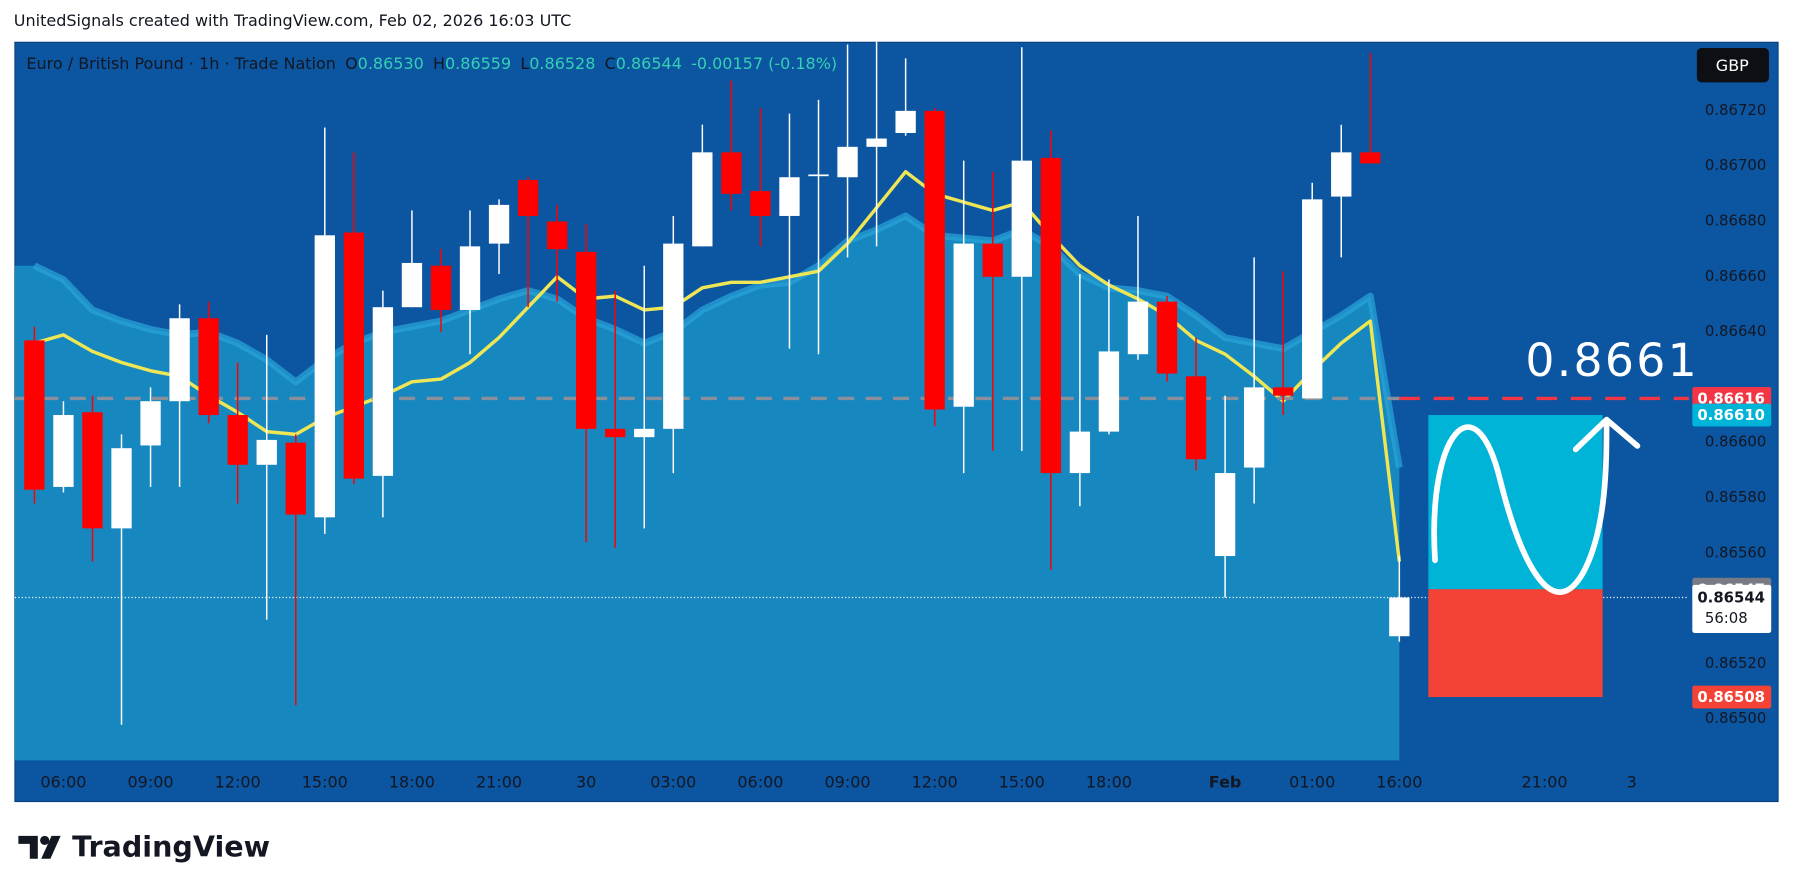 The width and height of the screenshot is (1793, 893). What do you see at coordinates (1735, 220) in the screenshot?
I see `y-tick-label: 0.86680` at bounding box center [1735, 220].